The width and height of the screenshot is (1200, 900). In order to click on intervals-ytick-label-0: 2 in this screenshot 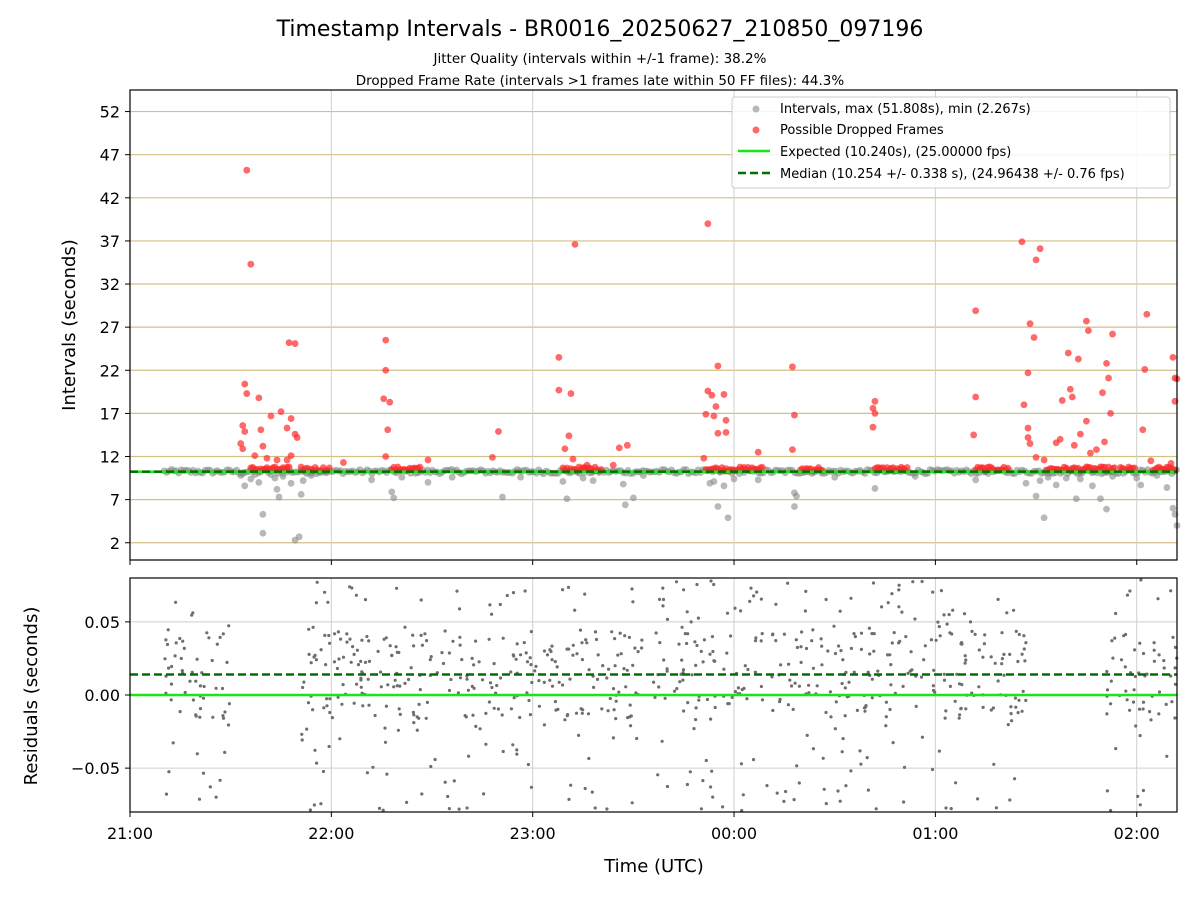, I will do `click(115, 543)`.